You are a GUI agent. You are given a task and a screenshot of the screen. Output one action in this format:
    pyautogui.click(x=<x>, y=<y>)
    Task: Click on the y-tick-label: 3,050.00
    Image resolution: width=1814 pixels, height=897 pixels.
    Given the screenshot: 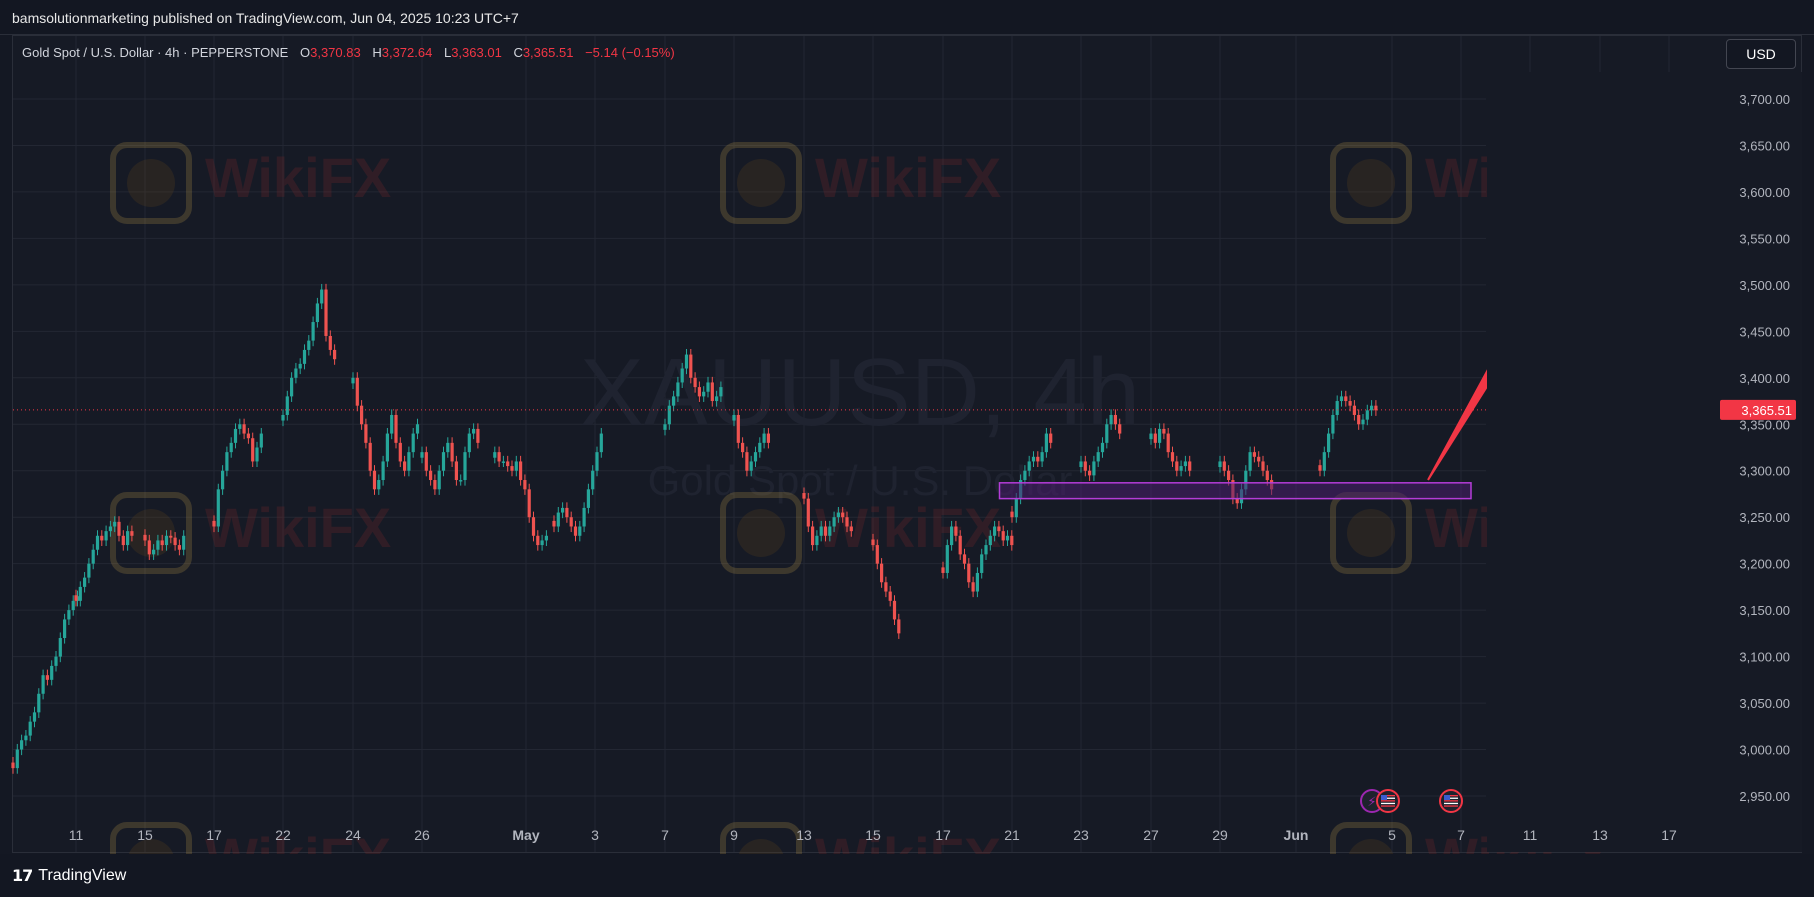 What is the action you would take?
    pyautogui.click(x=1764, y=703)
    